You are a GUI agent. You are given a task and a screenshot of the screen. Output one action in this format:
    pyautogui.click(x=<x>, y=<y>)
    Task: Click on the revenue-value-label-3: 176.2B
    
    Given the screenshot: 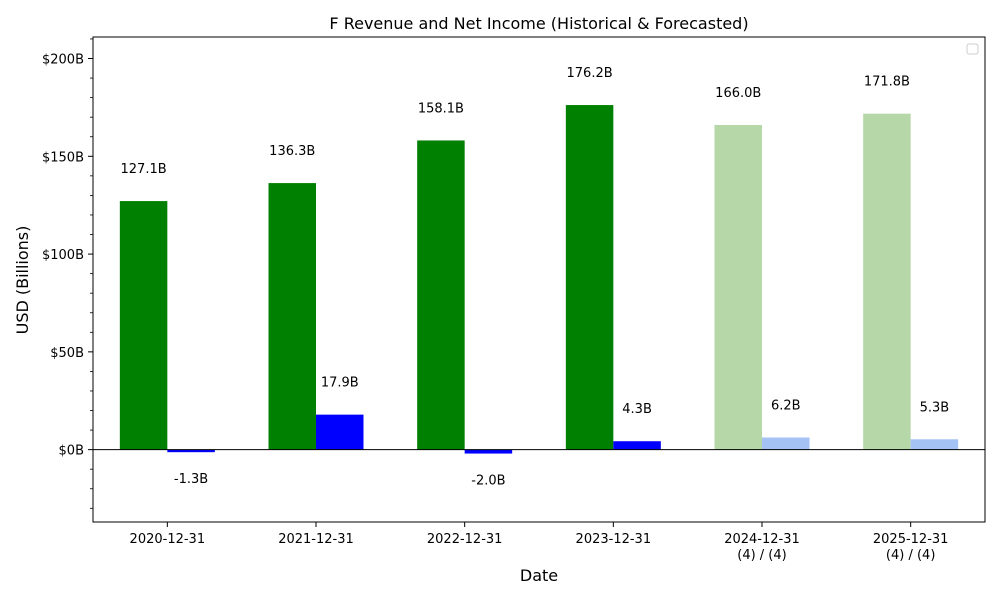 What is the action you would take?
    pyautogui.click(x=590, y=73)
    